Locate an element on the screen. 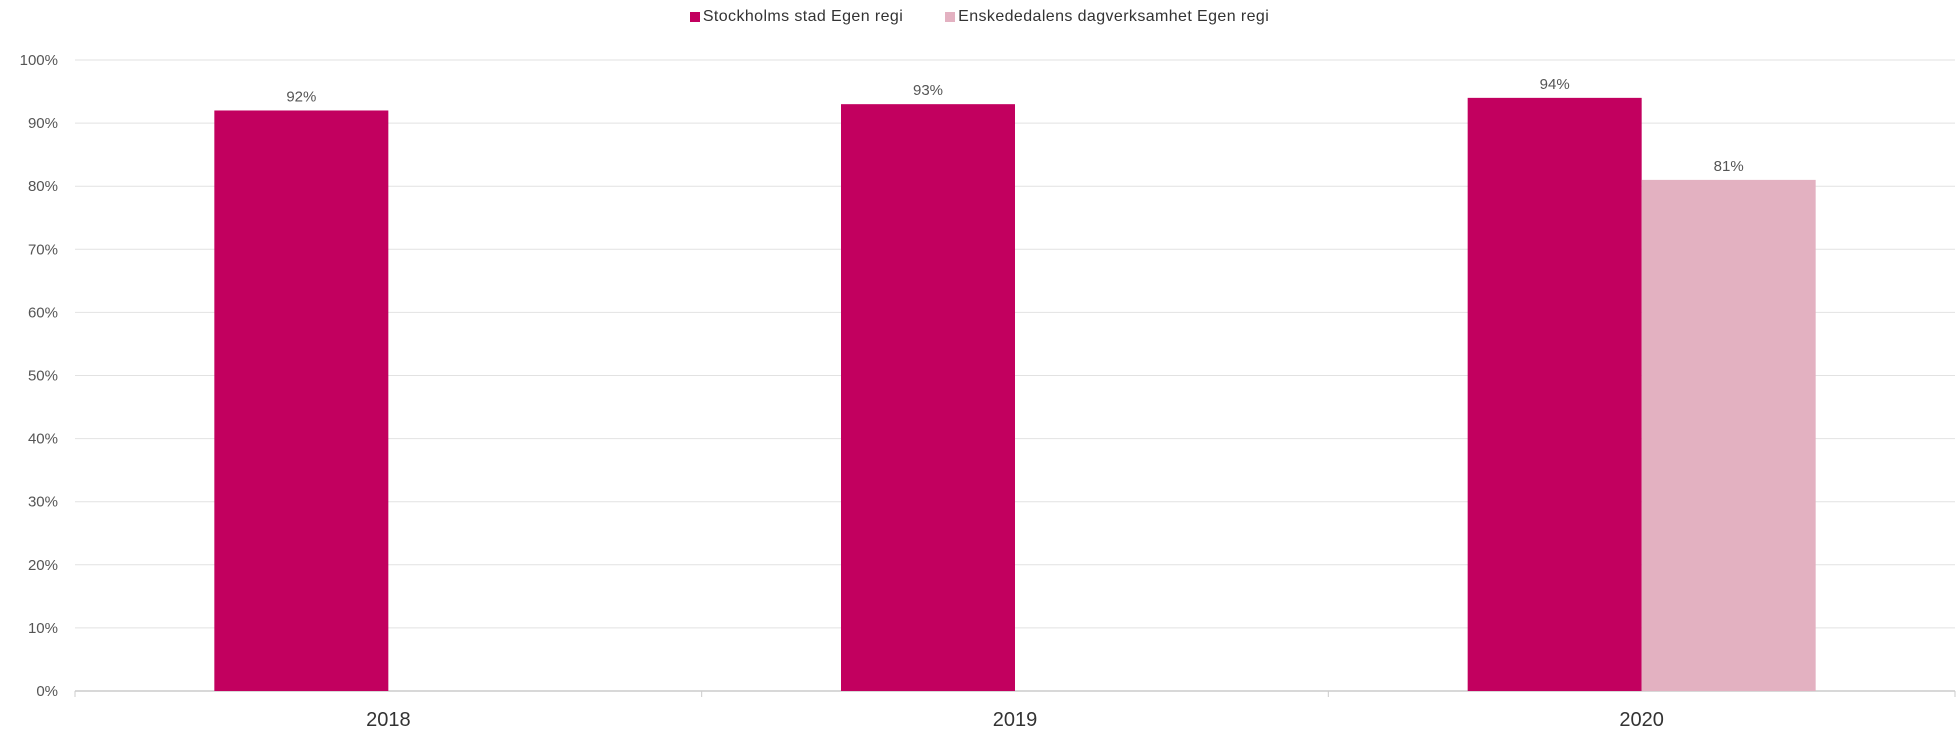 Image resolution: width=1959 pixels, height=735 pixels. data-label: 92% is located at coordinates (301, 96).